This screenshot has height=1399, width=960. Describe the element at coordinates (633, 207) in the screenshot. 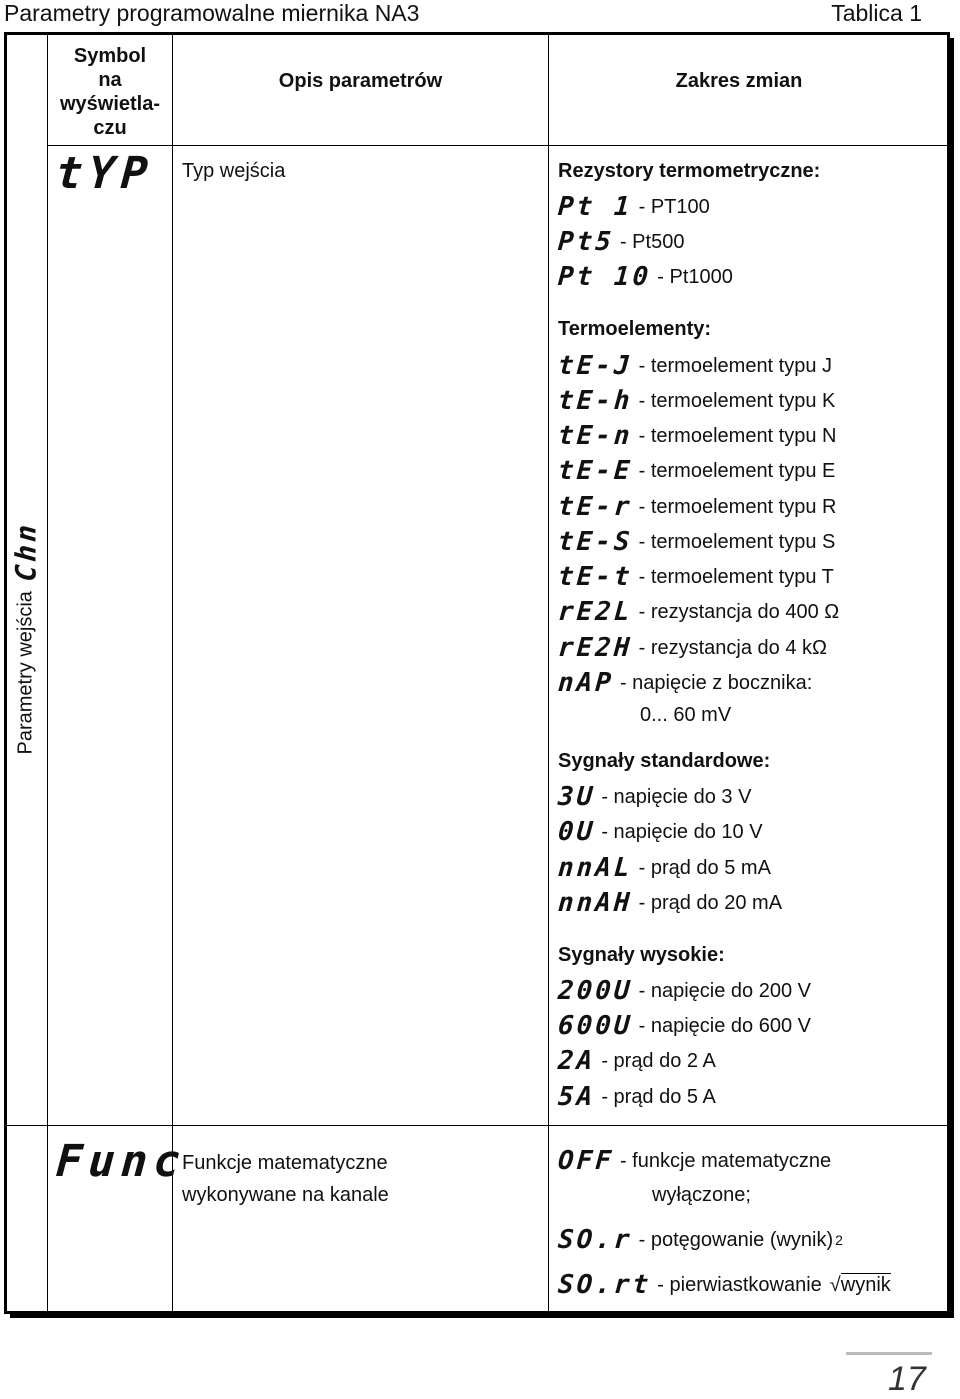

I see `list-item: Pt 1- PT100` at that location.